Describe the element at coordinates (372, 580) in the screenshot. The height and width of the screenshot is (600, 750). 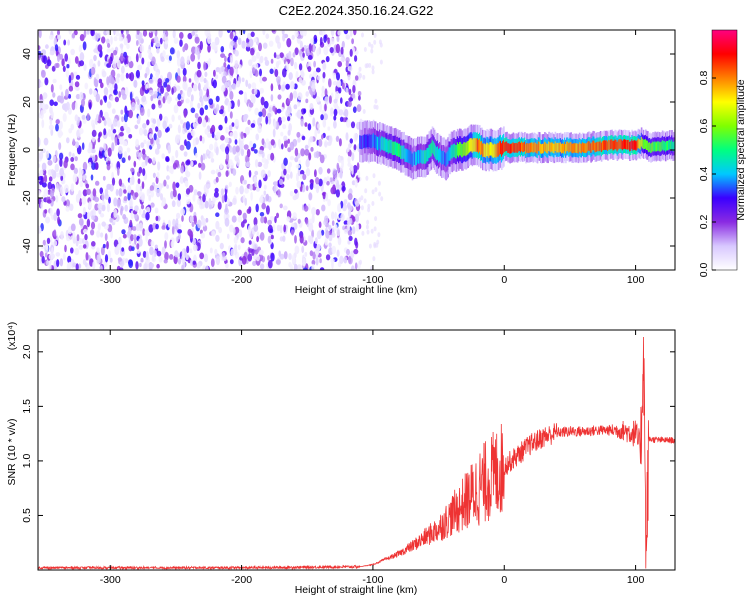
I see `snr-x-tick-label: -100` at that location.